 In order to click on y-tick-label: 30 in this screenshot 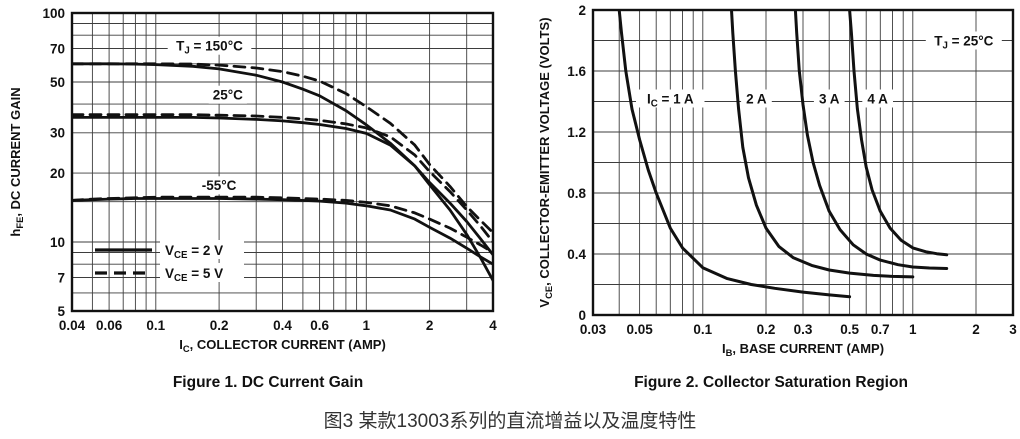, I will do `click(57, 133)`.